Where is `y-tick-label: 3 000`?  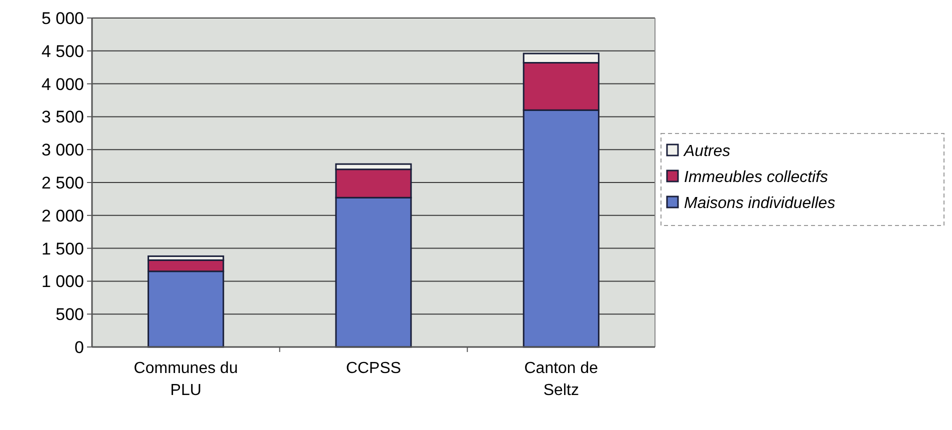 y-tick-label: 3 000 is located at coordinates (62, 150).